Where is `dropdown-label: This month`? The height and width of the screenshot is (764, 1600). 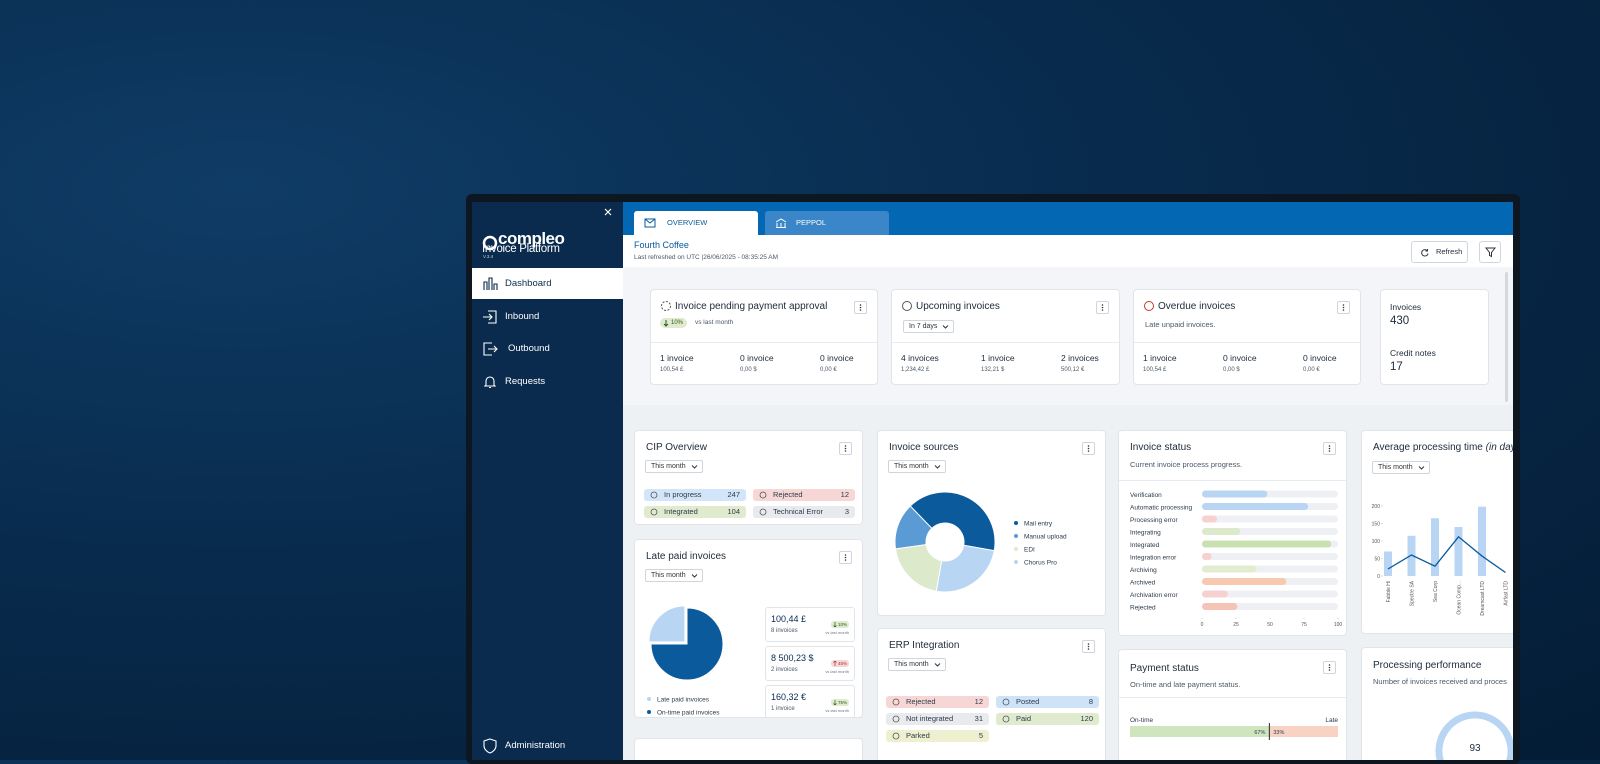 dropdown-label: This month is located at coordinates (1395, 467).